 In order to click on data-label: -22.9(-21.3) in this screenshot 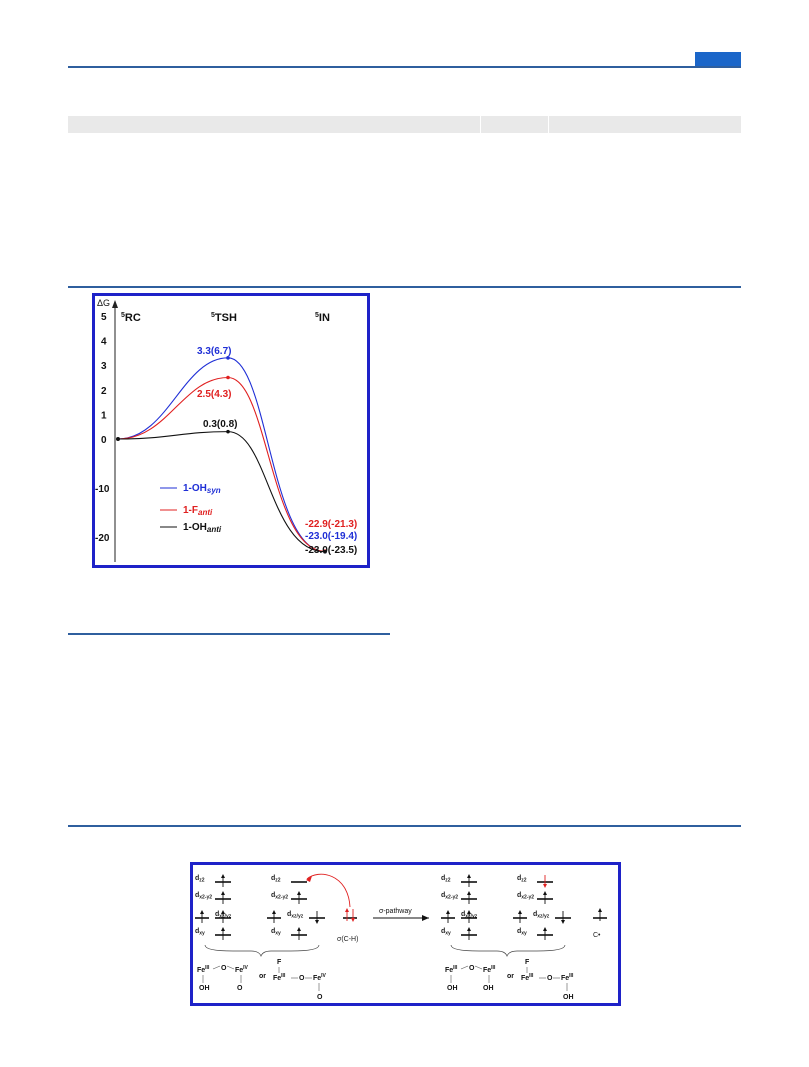, I will do `click(331, 524)`.